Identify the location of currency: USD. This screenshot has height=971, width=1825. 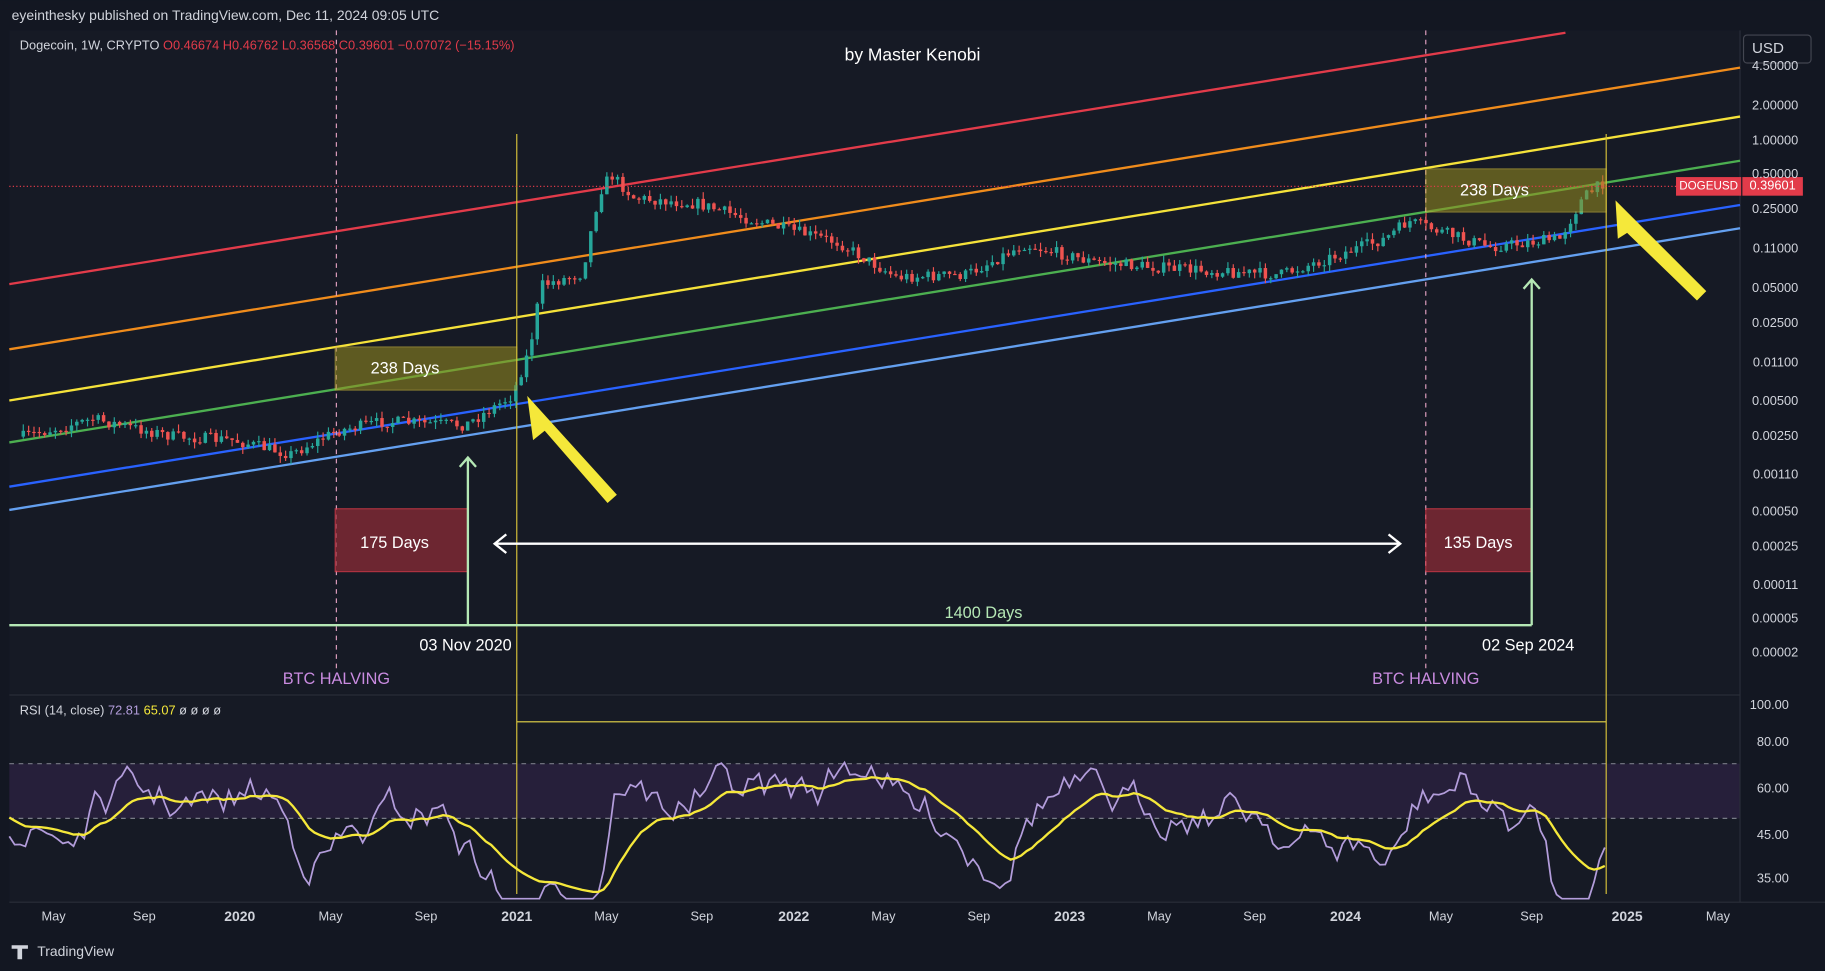
(1768, 48).